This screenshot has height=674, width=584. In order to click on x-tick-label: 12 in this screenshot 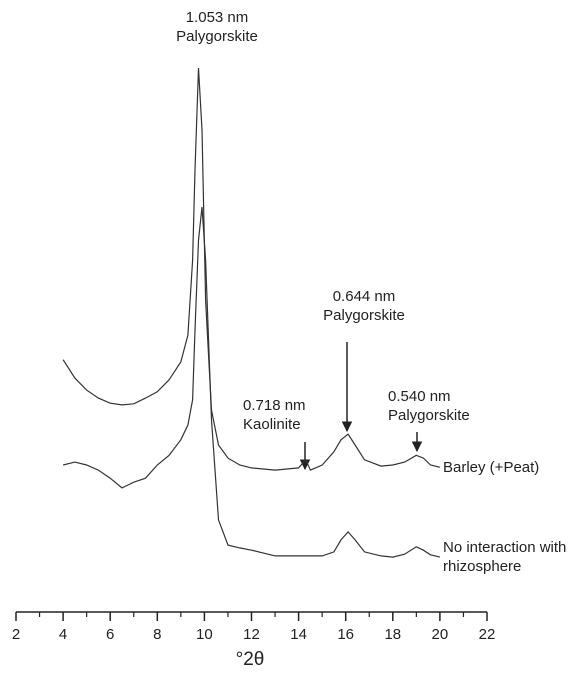, I will do `click(251, 634)`.